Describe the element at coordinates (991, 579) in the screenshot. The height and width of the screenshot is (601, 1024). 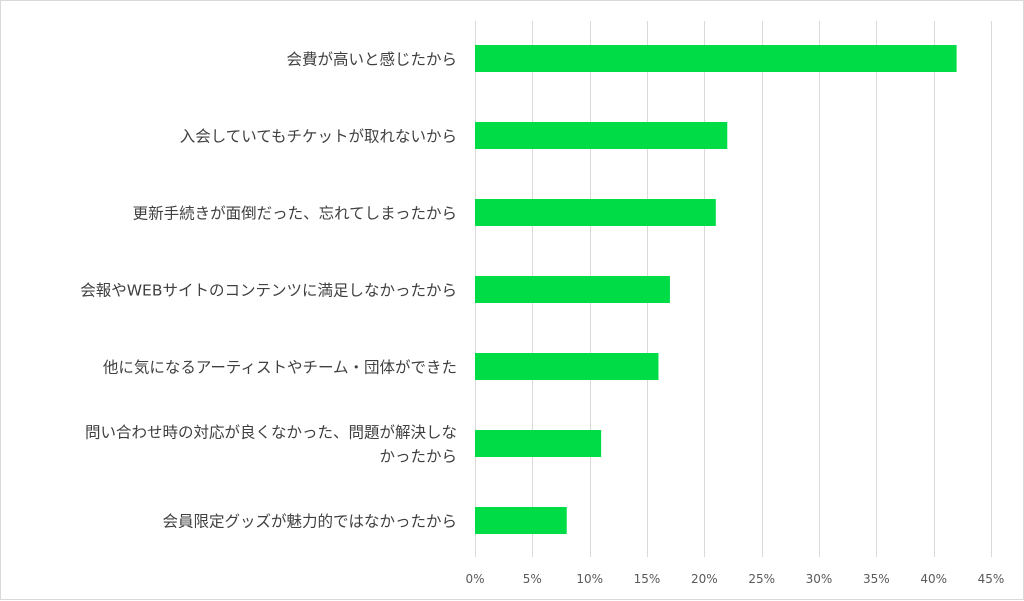
I see `x-tick-label: 45%` at that location.